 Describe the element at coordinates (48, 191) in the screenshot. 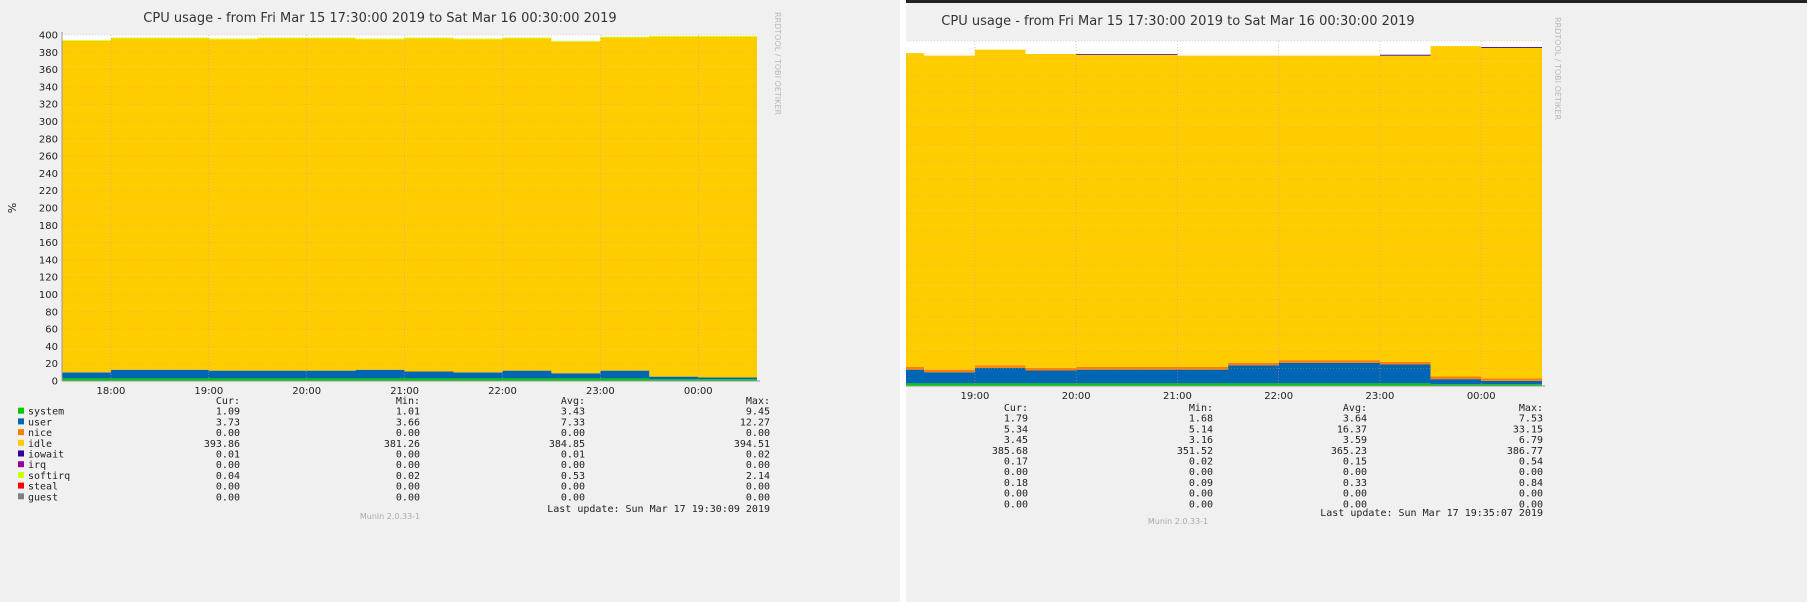

I see `y-tick-label: 220` at that location.